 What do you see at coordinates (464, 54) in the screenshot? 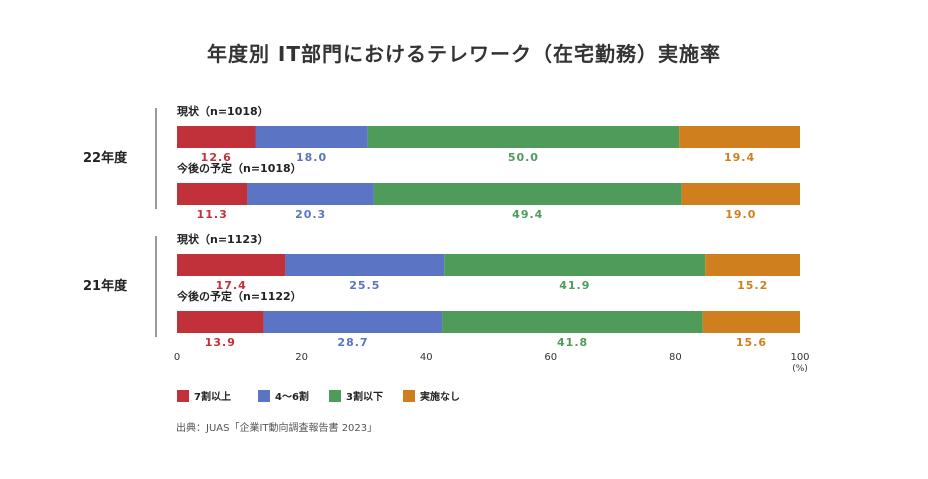
I see `chart-title: 年度別 IT部門におけるテレワーク（在宅勤務）実施率` at bounding box center [464, 54].